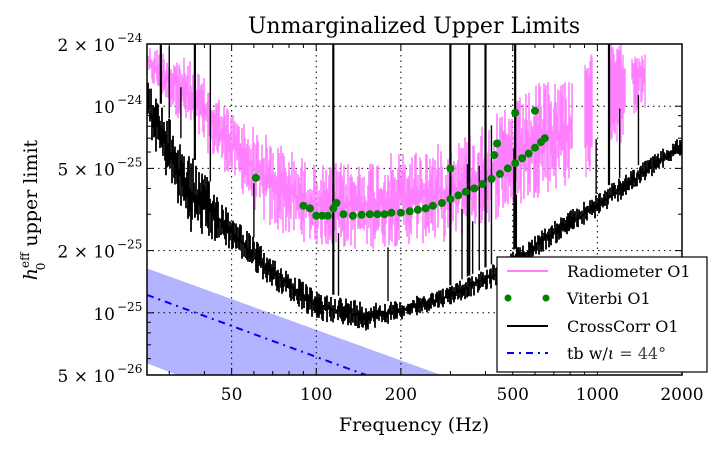 Image resolution: width=723 pixels, height=450 pixels. Describe the element at coordinates (41, 267) in the screenshot. I see `y-label-sub: 0` at that location.